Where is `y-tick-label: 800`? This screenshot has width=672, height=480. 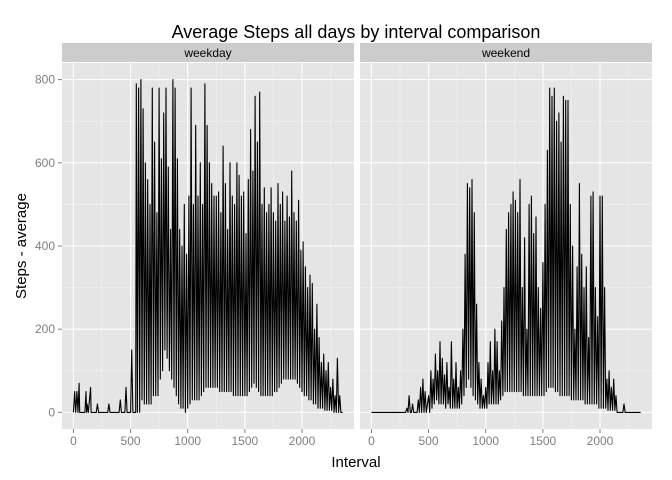
y-tick-label: 800 is located at coordinates (45, 80).